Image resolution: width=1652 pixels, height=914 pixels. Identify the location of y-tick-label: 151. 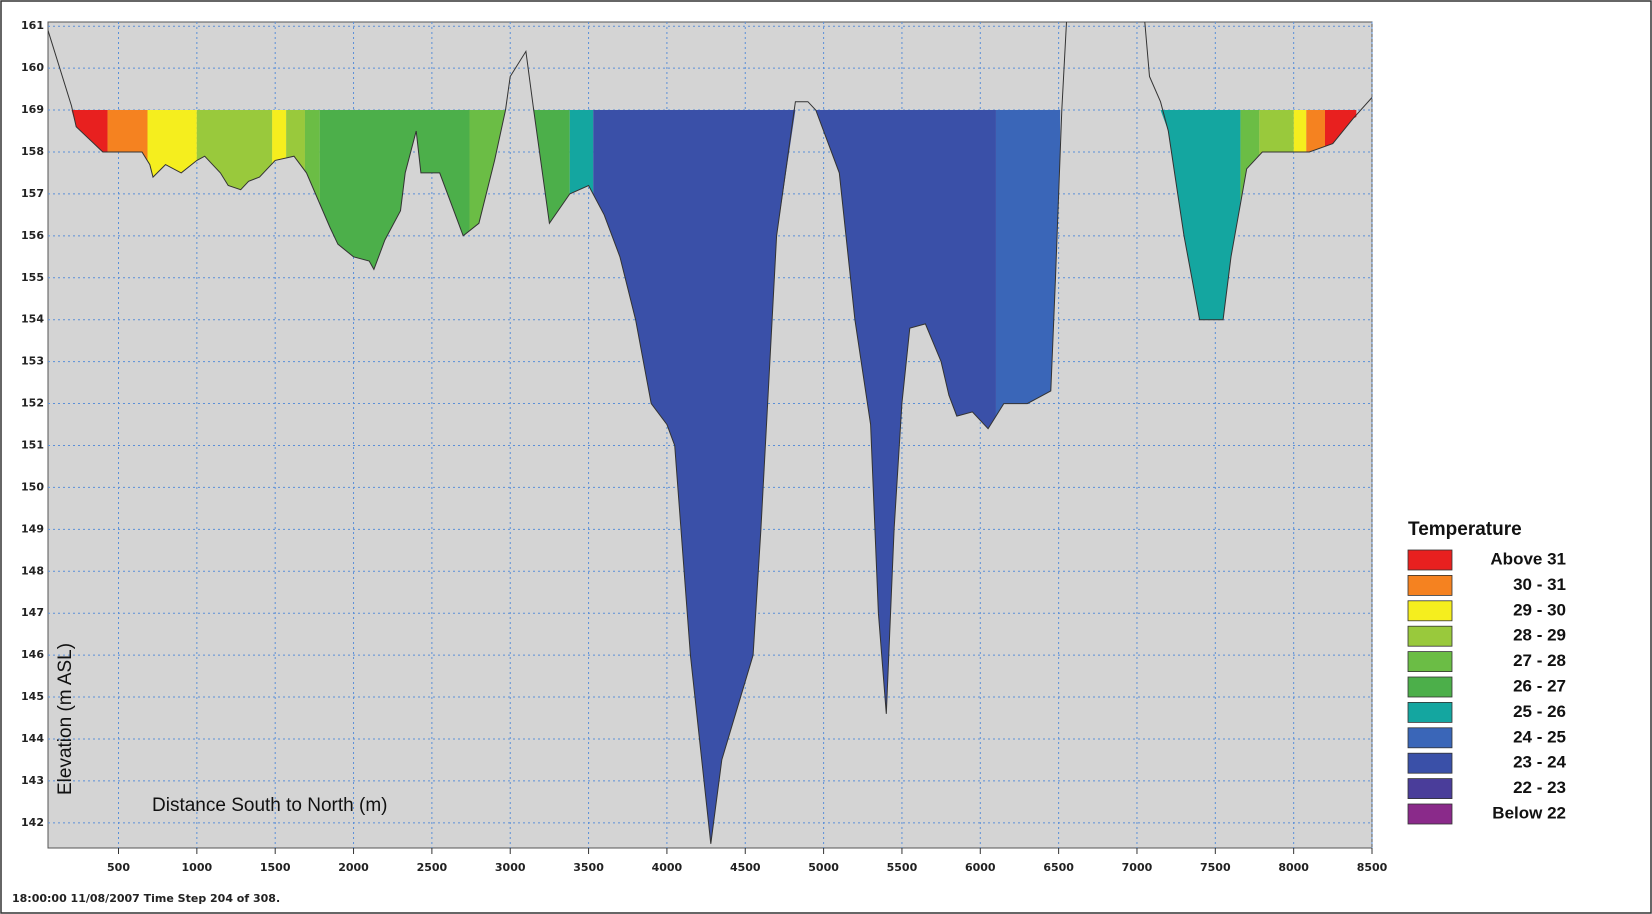
(32, 444).